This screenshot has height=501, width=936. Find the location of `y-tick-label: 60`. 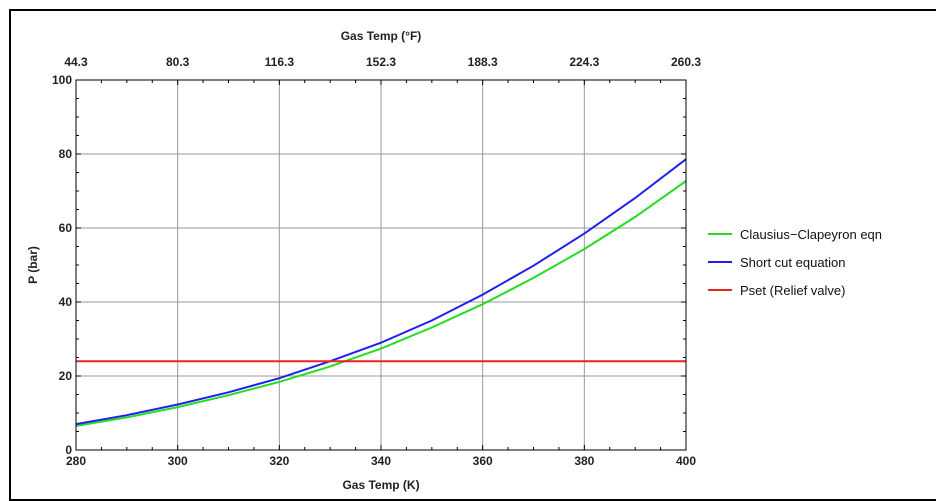

y-tick-label: 60 is located at coordinates (66, 228).